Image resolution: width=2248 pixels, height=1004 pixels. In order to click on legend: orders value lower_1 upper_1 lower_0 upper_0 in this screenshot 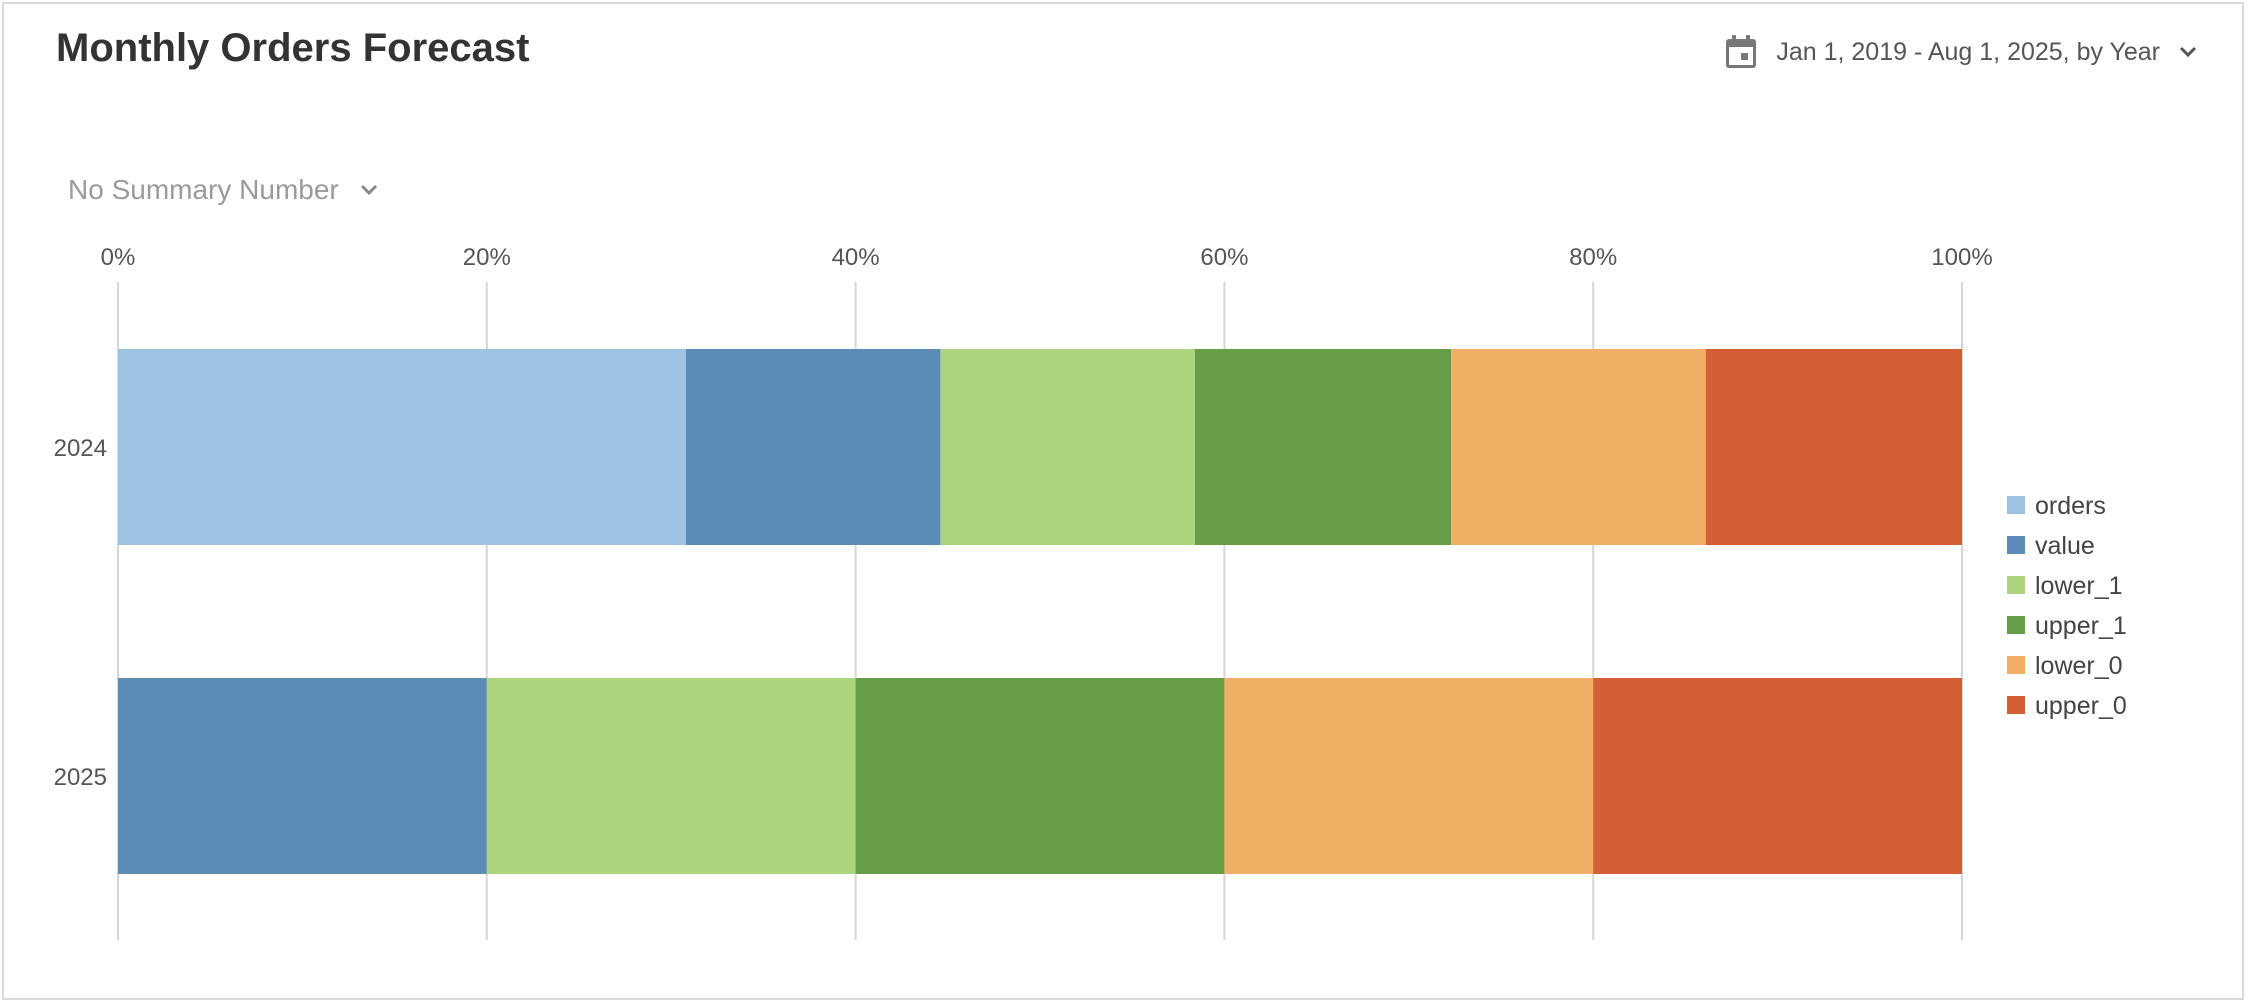, I will do `click(2067, 606)`.